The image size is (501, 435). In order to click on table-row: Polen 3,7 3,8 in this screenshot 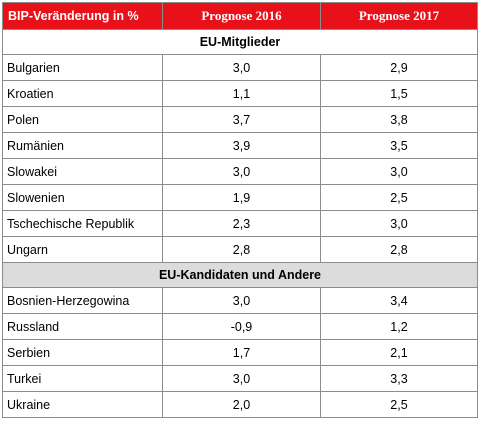, I will do `click(240, 119)`.